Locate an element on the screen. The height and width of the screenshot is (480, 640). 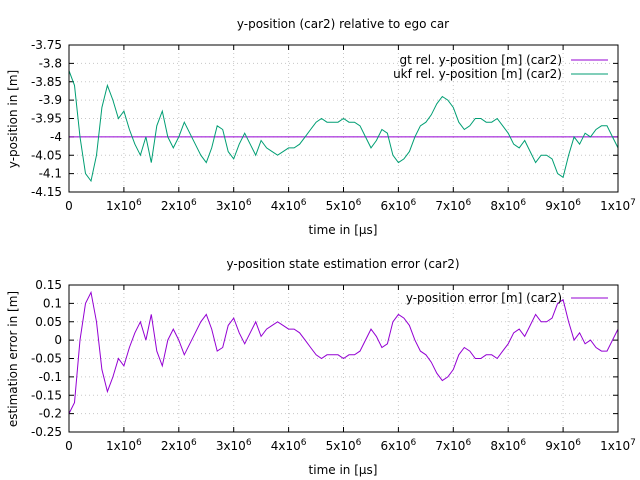
y-tick-label: -3.9 is located at coordinates (50, 100).